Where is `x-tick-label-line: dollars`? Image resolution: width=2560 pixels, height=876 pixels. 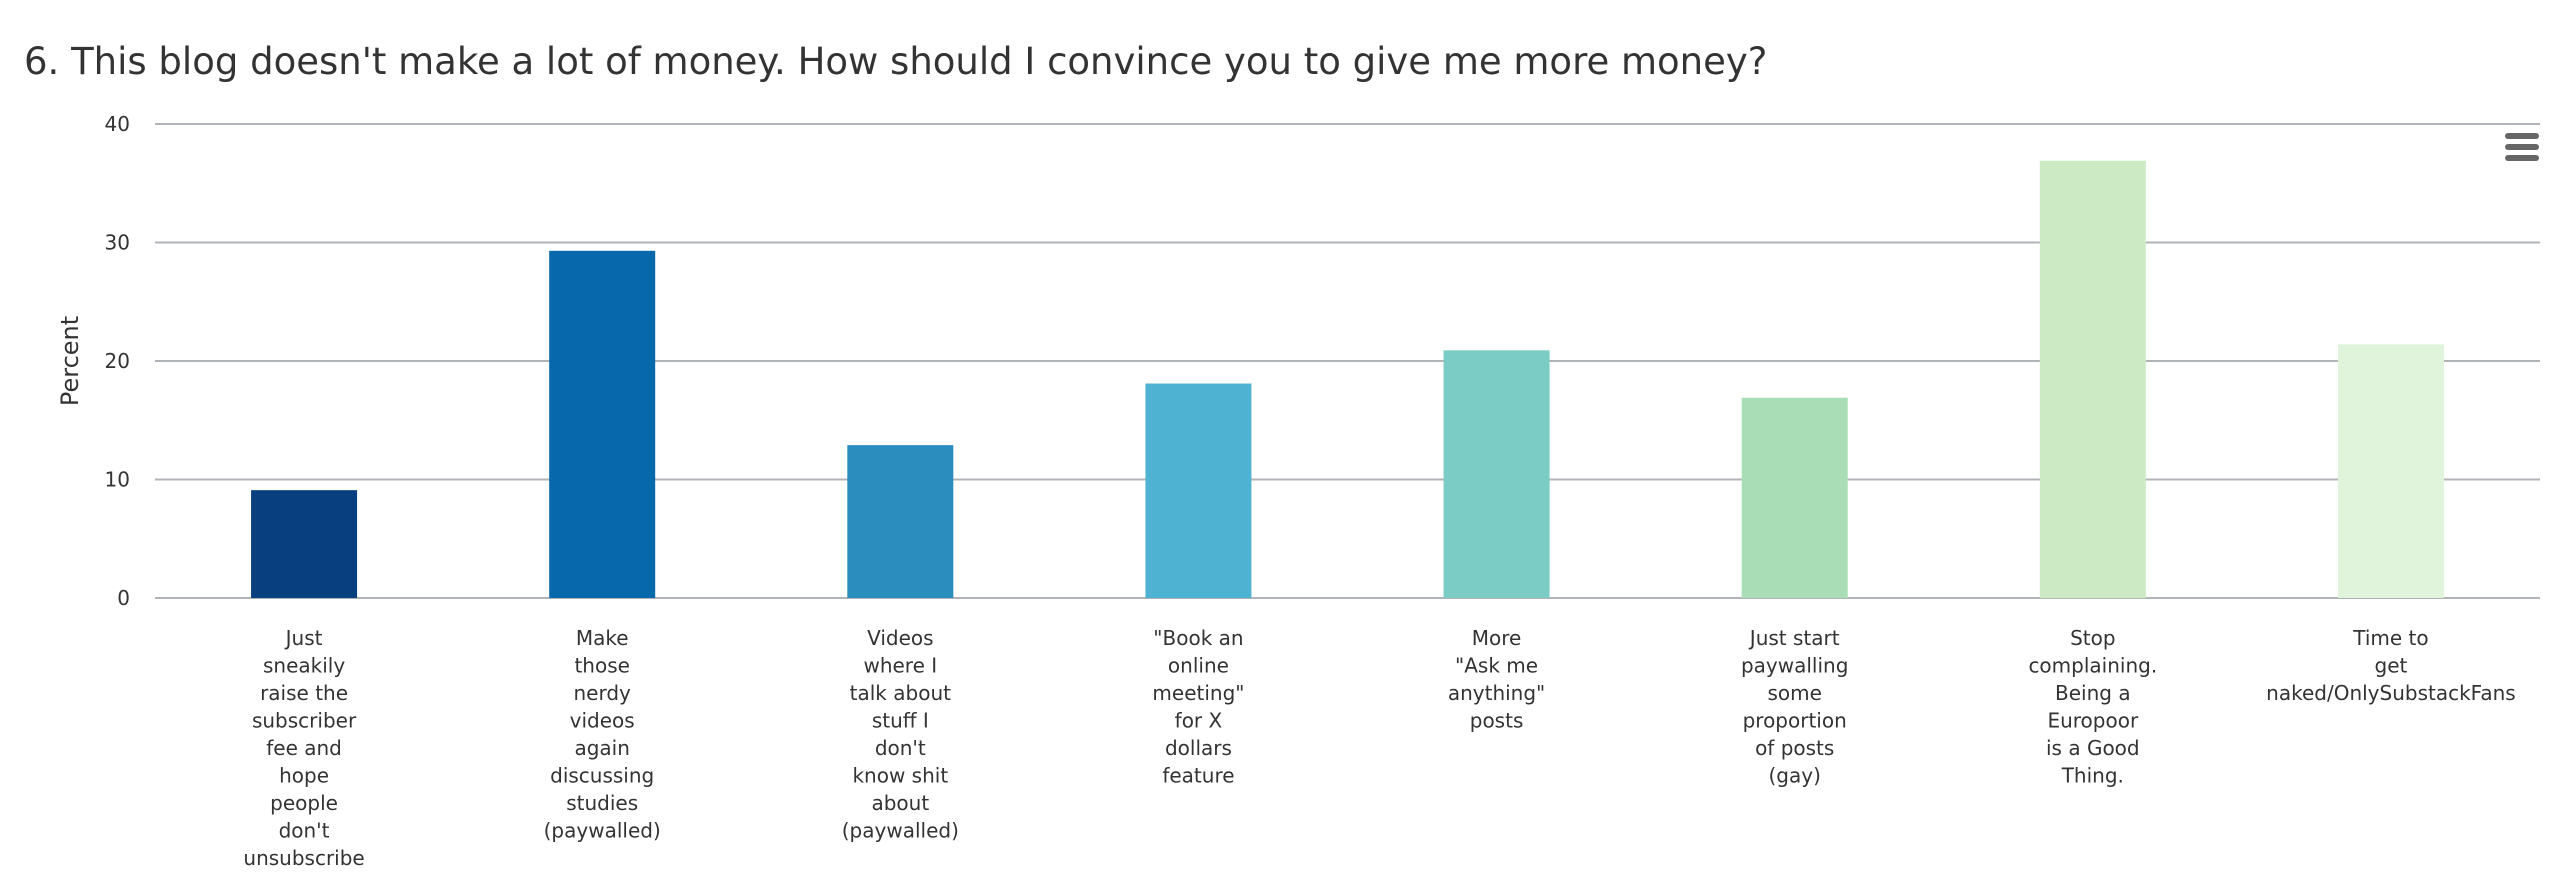
x-tick-label-line: dollars is located at coordinates (1198, 748).